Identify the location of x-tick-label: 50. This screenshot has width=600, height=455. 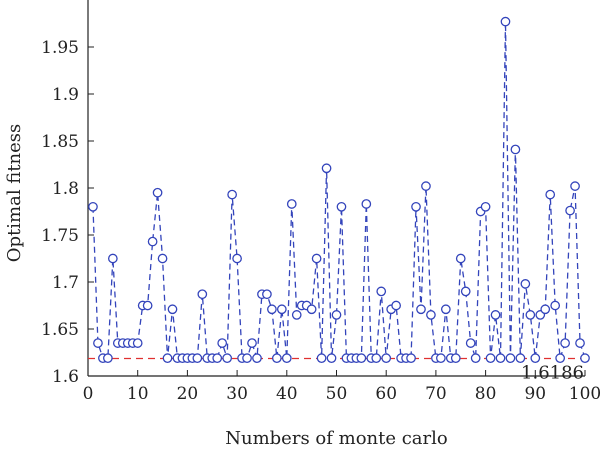
(337, 394).